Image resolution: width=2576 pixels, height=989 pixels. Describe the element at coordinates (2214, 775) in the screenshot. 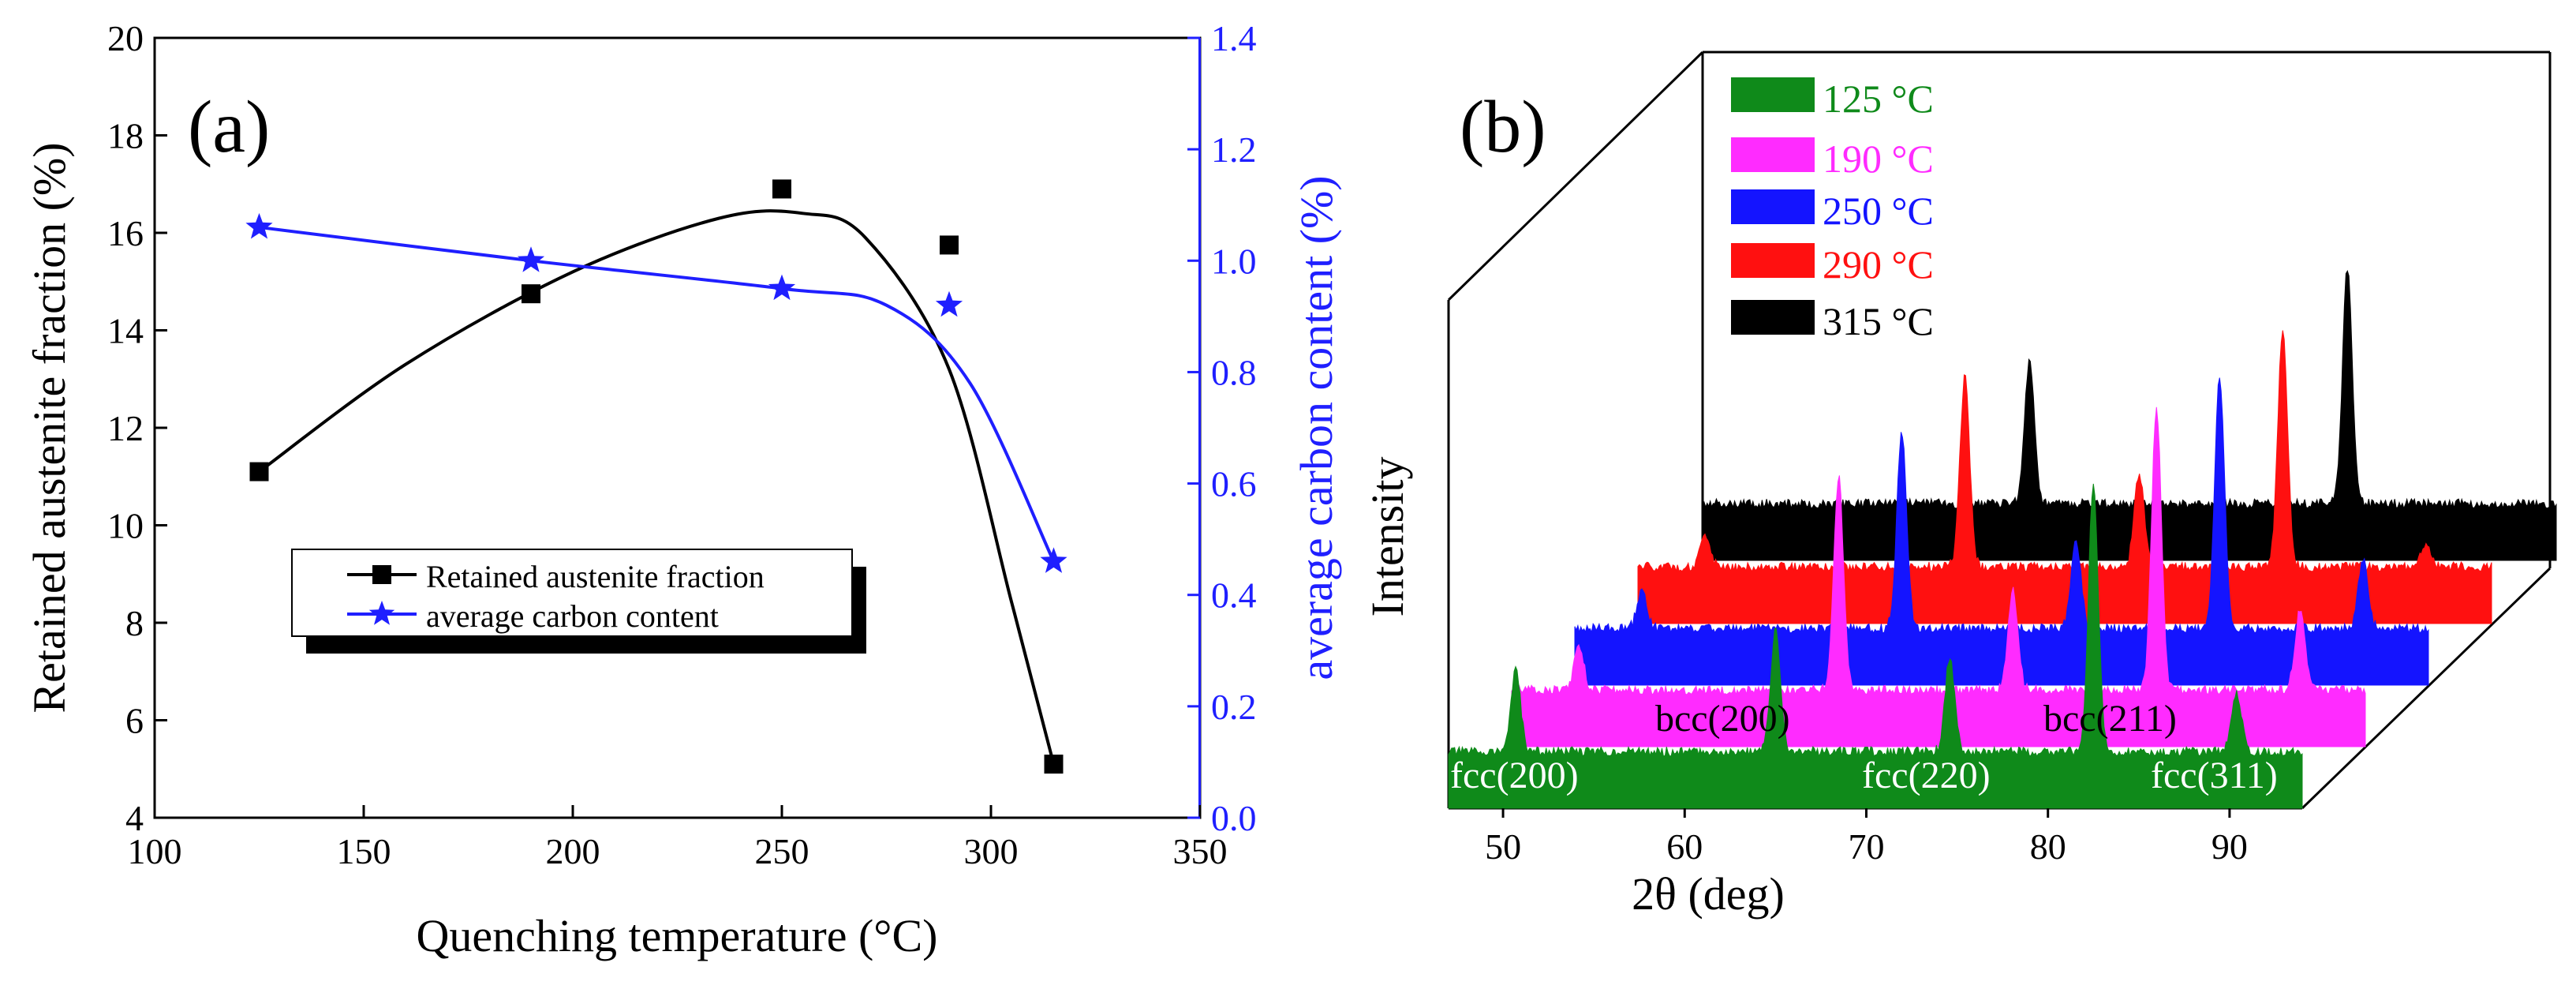

I see `annotation-fcc-311: fcc(311)` at that location.